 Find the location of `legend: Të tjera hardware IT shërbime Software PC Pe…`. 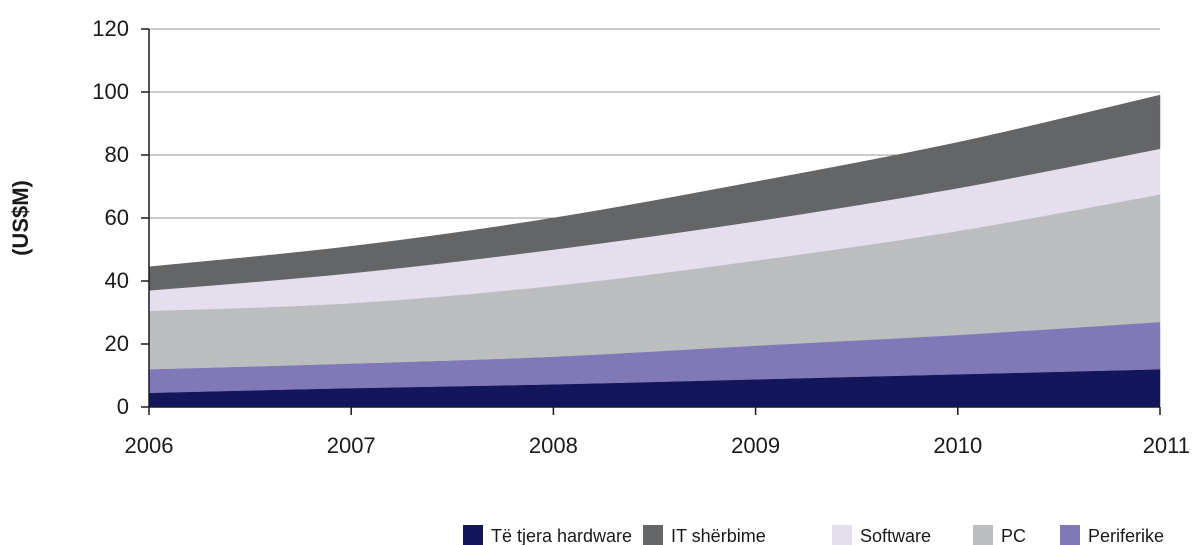

legend: Të tjera hardware IT shërbime Software PC Pe… is located at coordinates (813, 535).